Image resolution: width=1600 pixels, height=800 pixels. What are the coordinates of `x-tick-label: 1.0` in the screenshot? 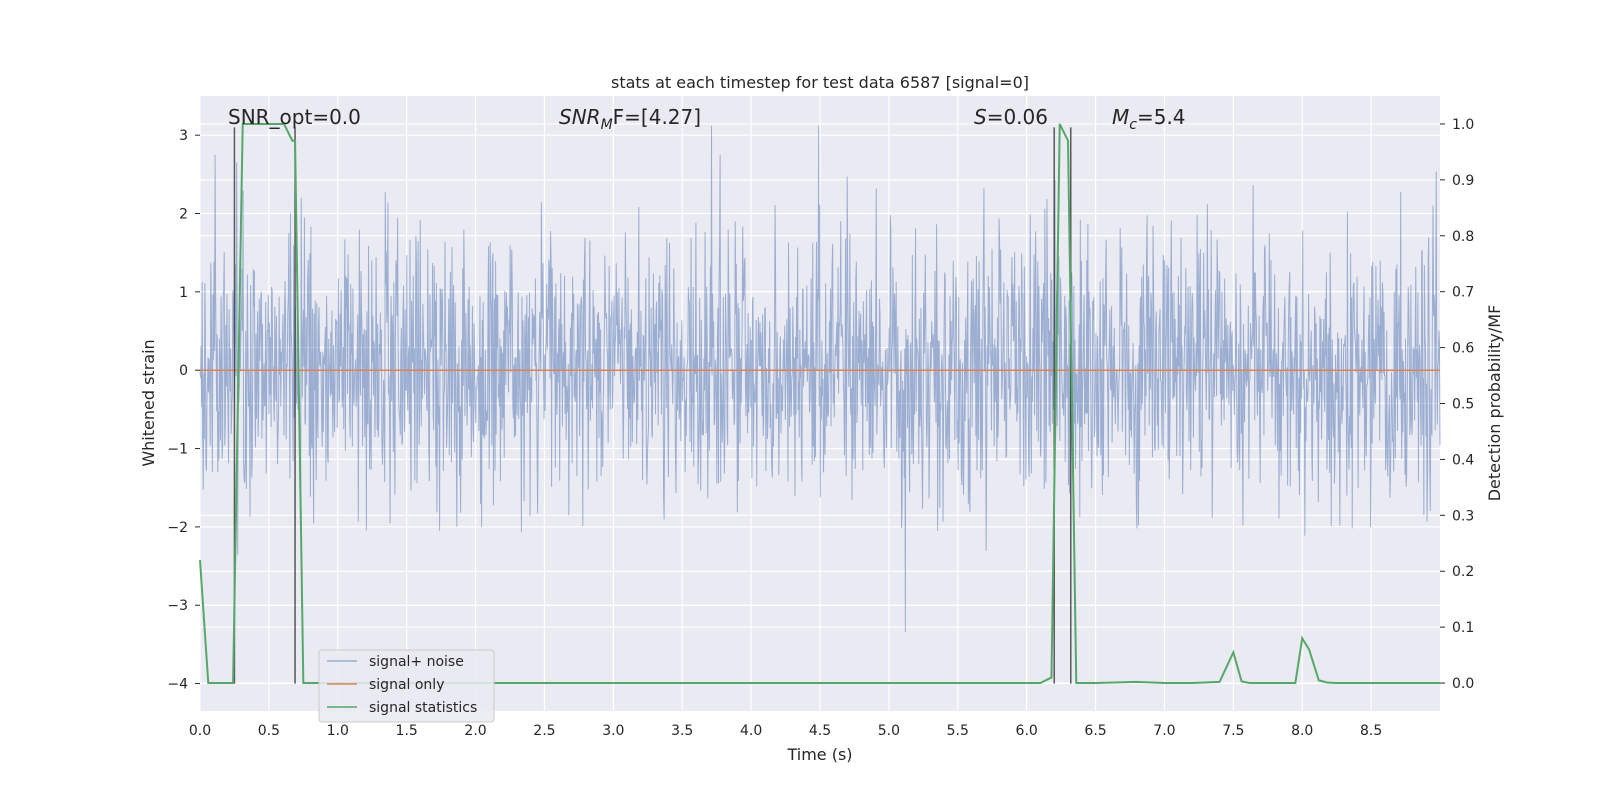 It's located at (338, 731).